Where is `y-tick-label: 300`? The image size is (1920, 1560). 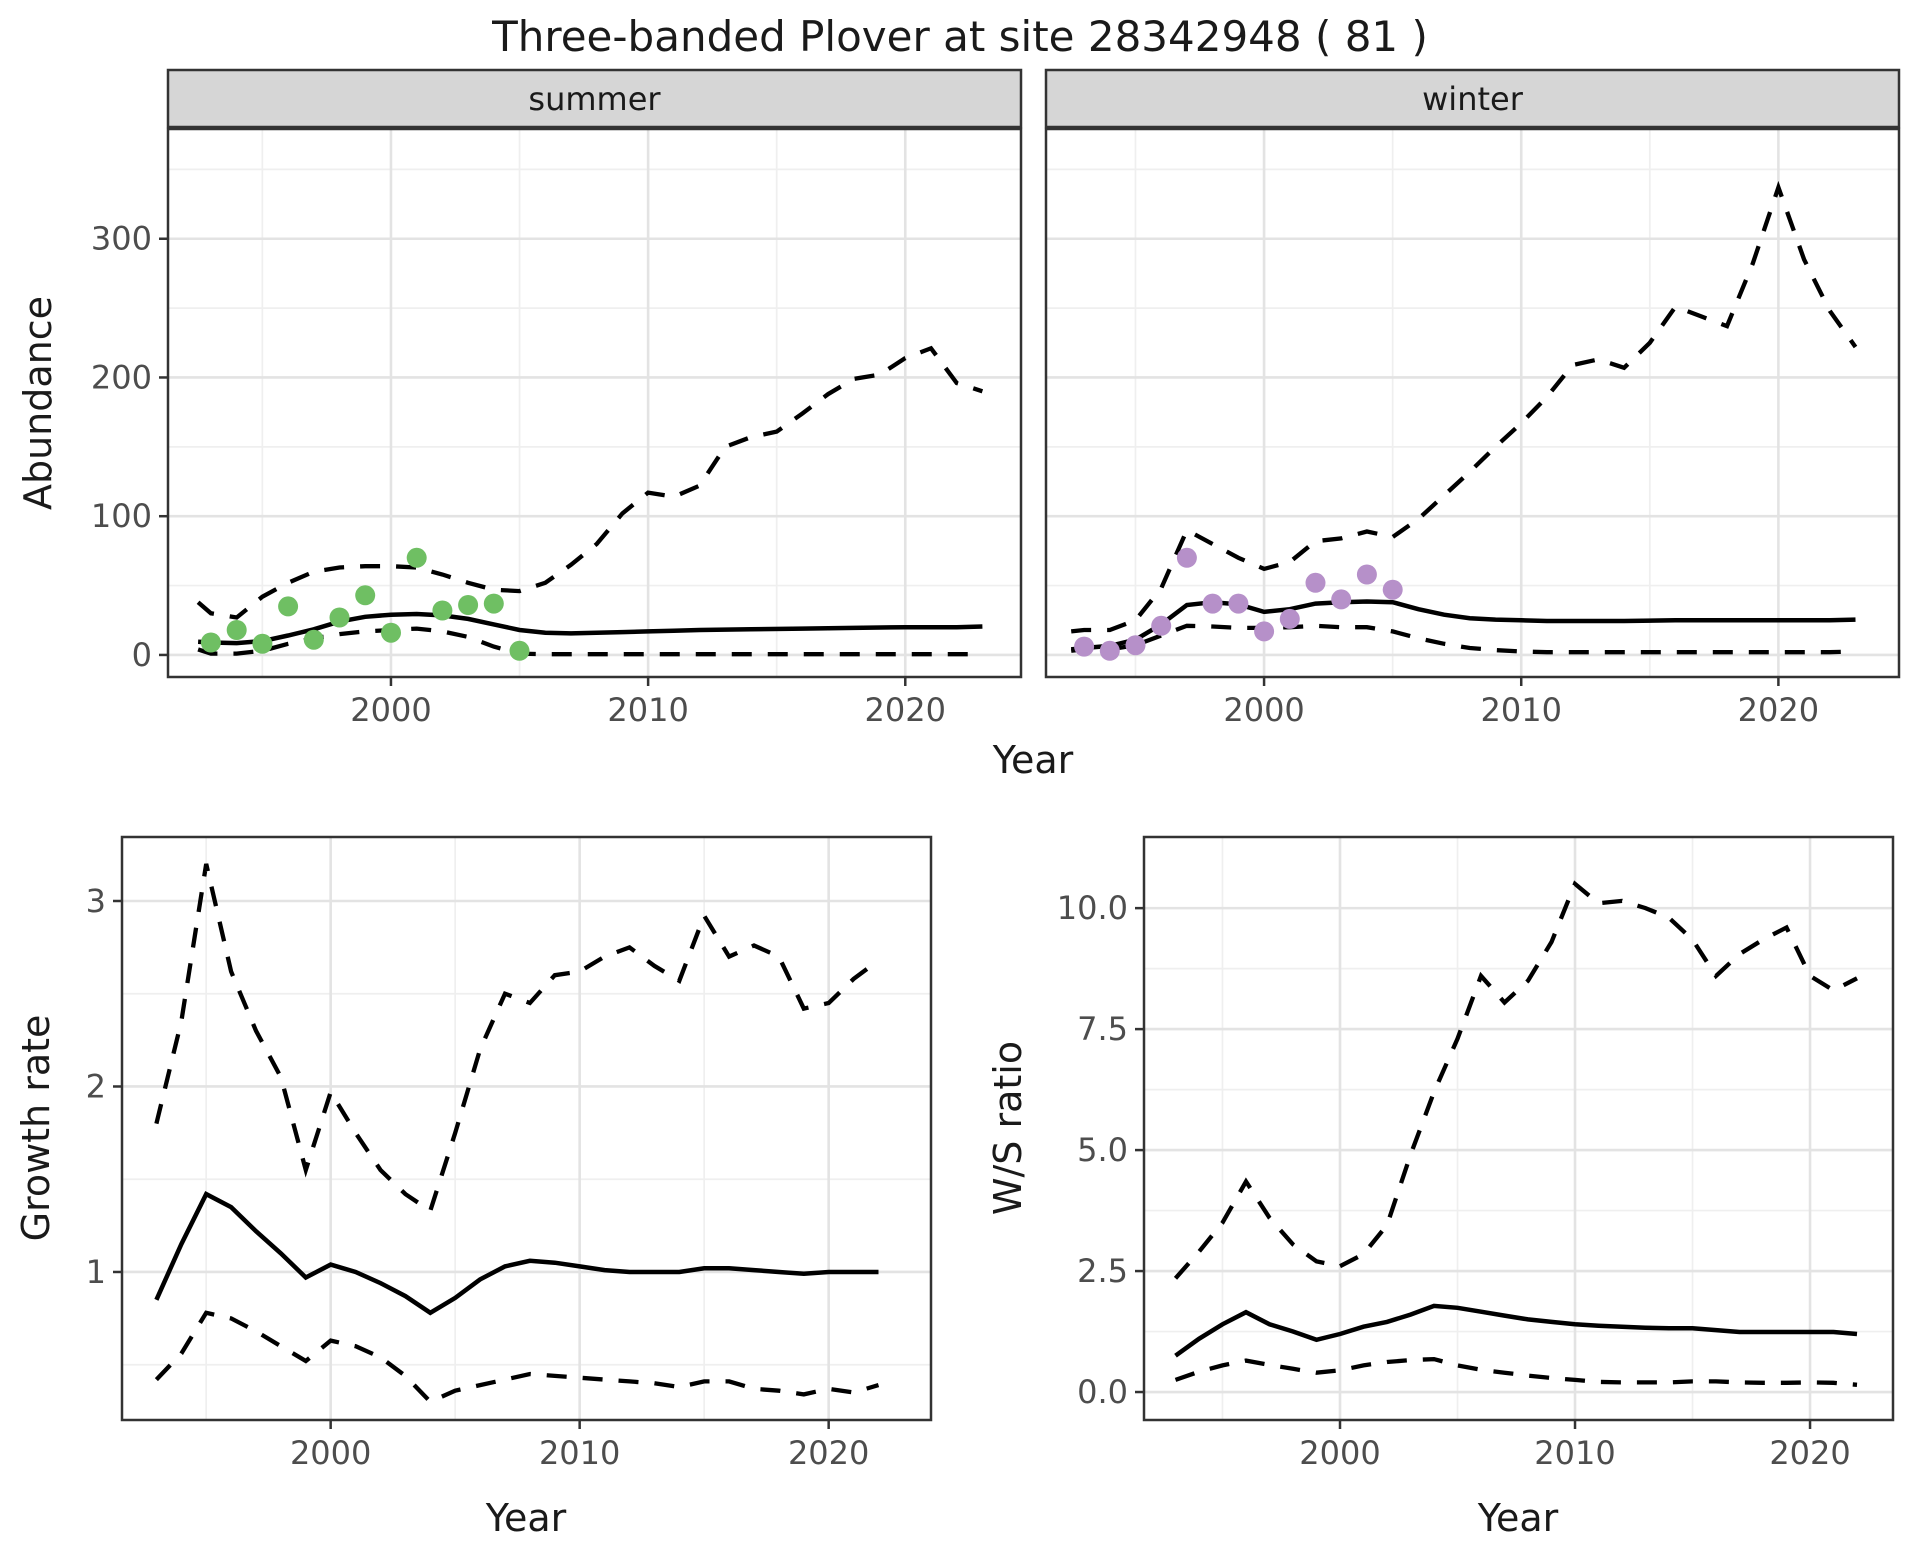
y-tick-label: 300 is located at coordinates (121, 239).